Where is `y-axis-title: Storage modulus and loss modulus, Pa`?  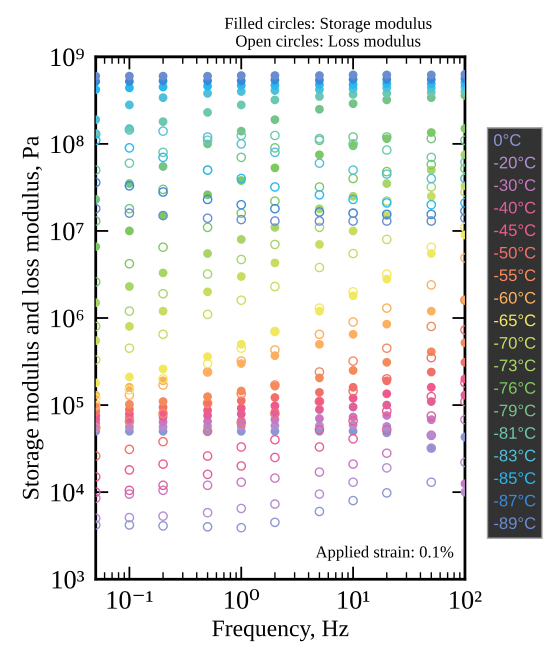
y-axis-title: Storage modulus and loss modulus, Pa is located at coordinates (33, 317).